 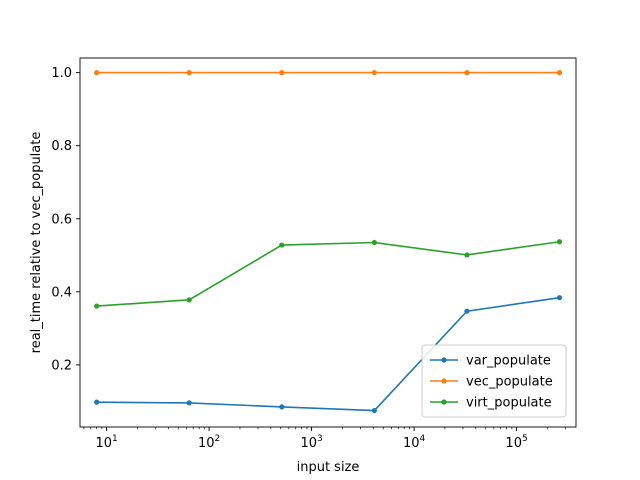 I want to click on legend-marker-var_populate, so click(x=444, y=360).